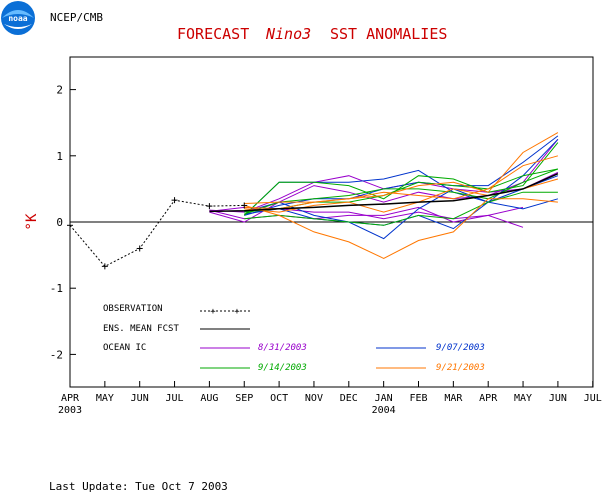  Describe the element at coordinates (288, 34) in the screenshot. I see `title-nino3: Nino3` at that location.